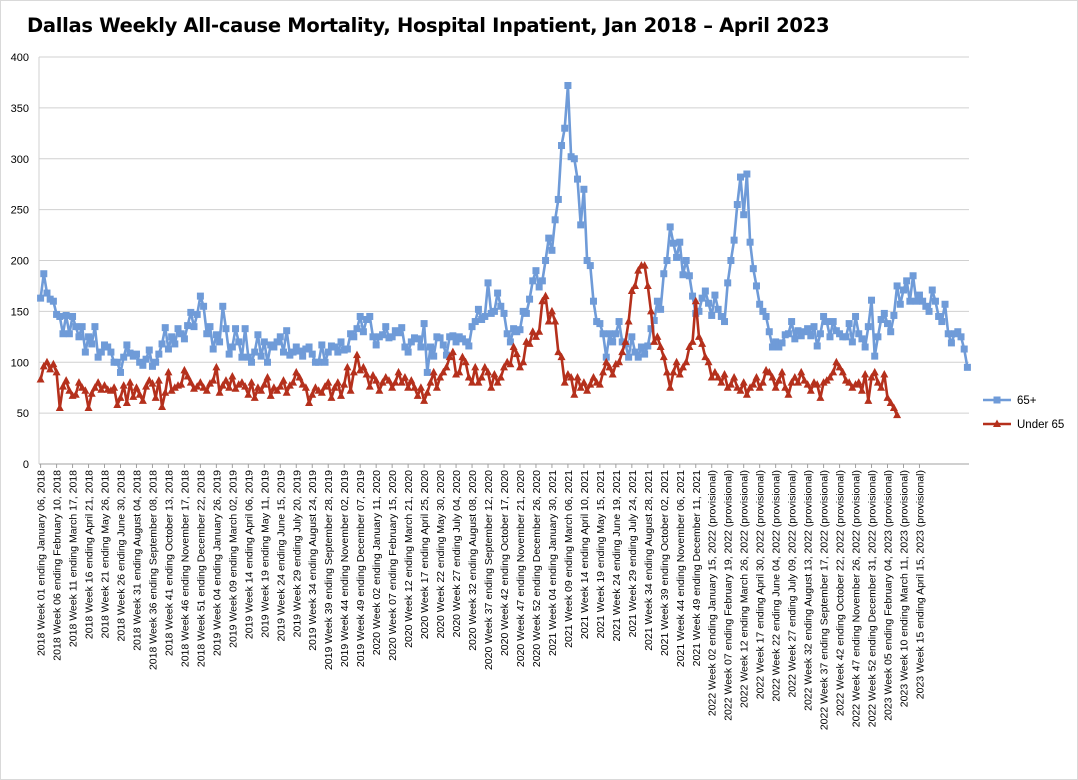  Describe the element at coordinates (106, 554) in the screenshot. I see `x-tick-label: 2018 Week 21 ending May 26, 2018` at that location.